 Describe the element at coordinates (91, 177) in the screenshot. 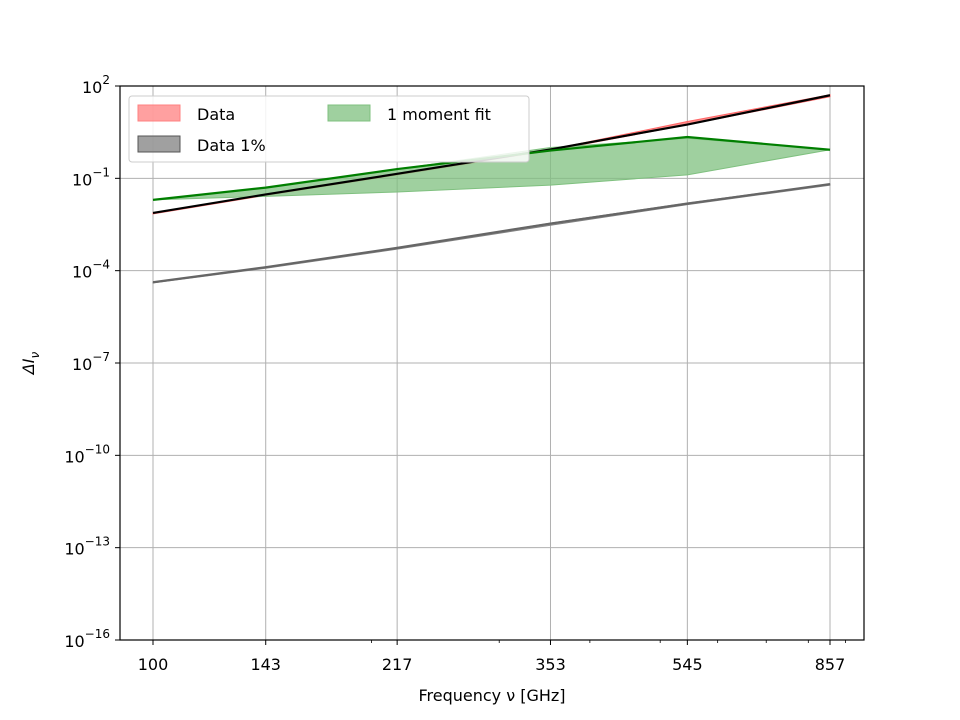

I see `y-tick-label: 10⁻¹` at that location.